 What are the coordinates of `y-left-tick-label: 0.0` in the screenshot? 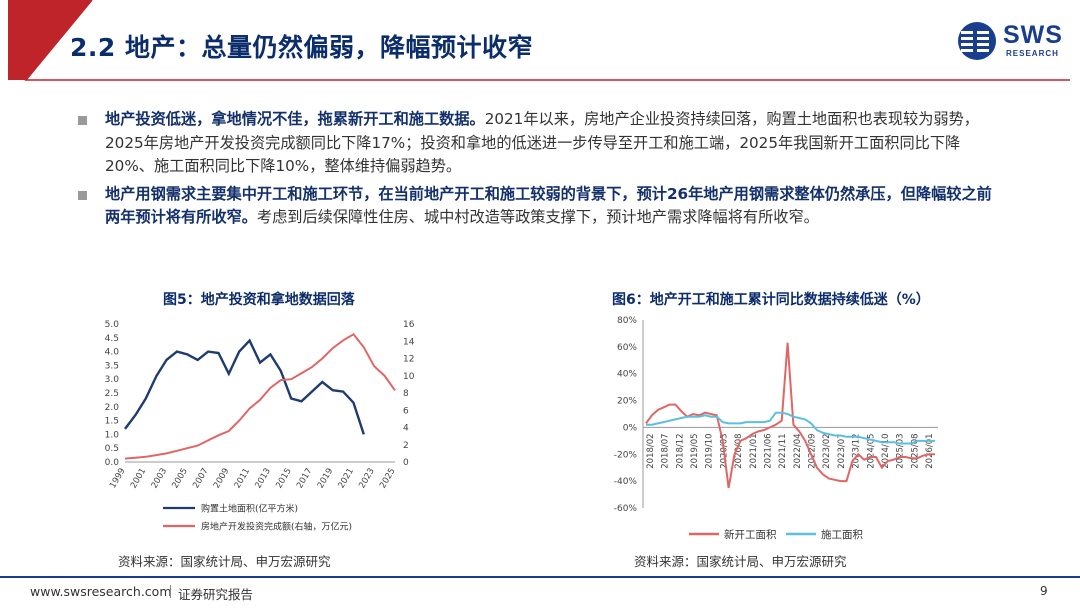 It's located at (112, 463).